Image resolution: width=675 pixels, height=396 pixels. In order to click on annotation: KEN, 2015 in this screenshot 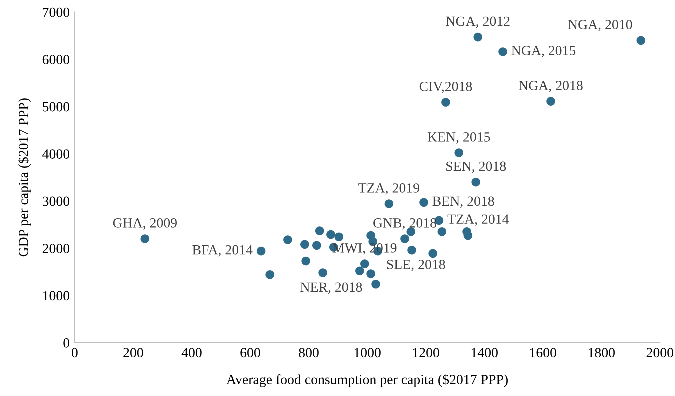, I will do `click(459, 138)`.